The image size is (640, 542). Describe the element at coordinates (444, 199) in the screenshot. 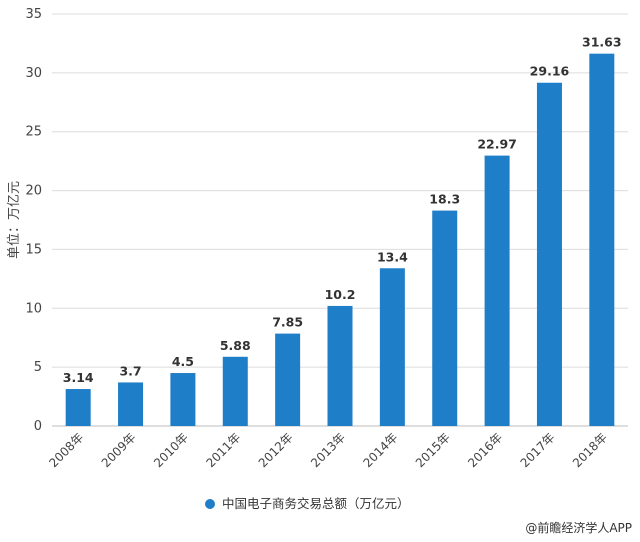

I see `data-label: 18.3` at that location.